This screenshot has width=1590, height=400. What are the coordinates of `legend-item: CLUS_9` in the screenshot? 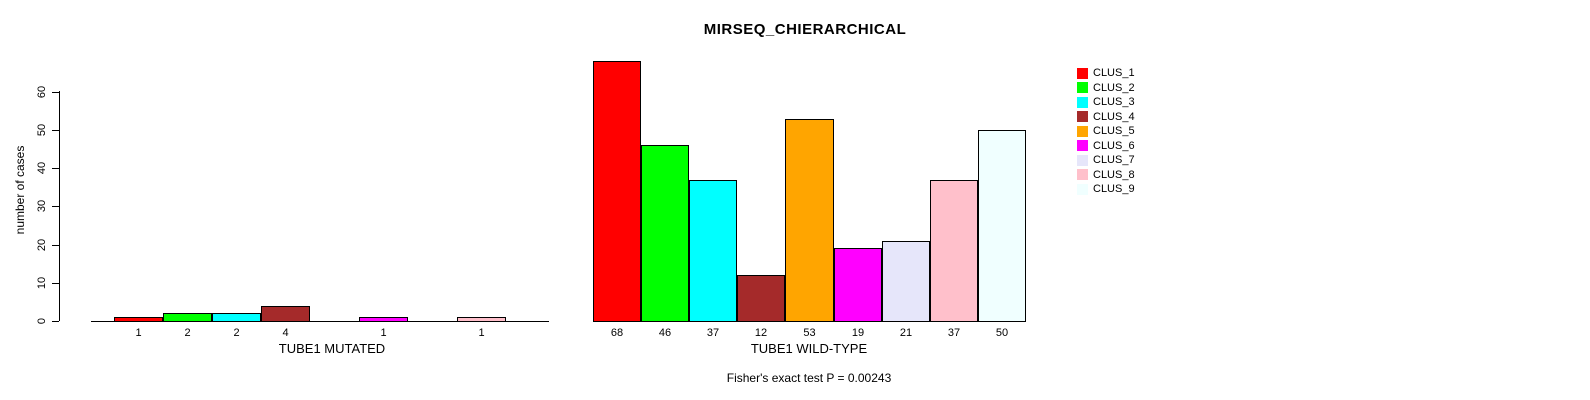 It's located at (1106, 189).